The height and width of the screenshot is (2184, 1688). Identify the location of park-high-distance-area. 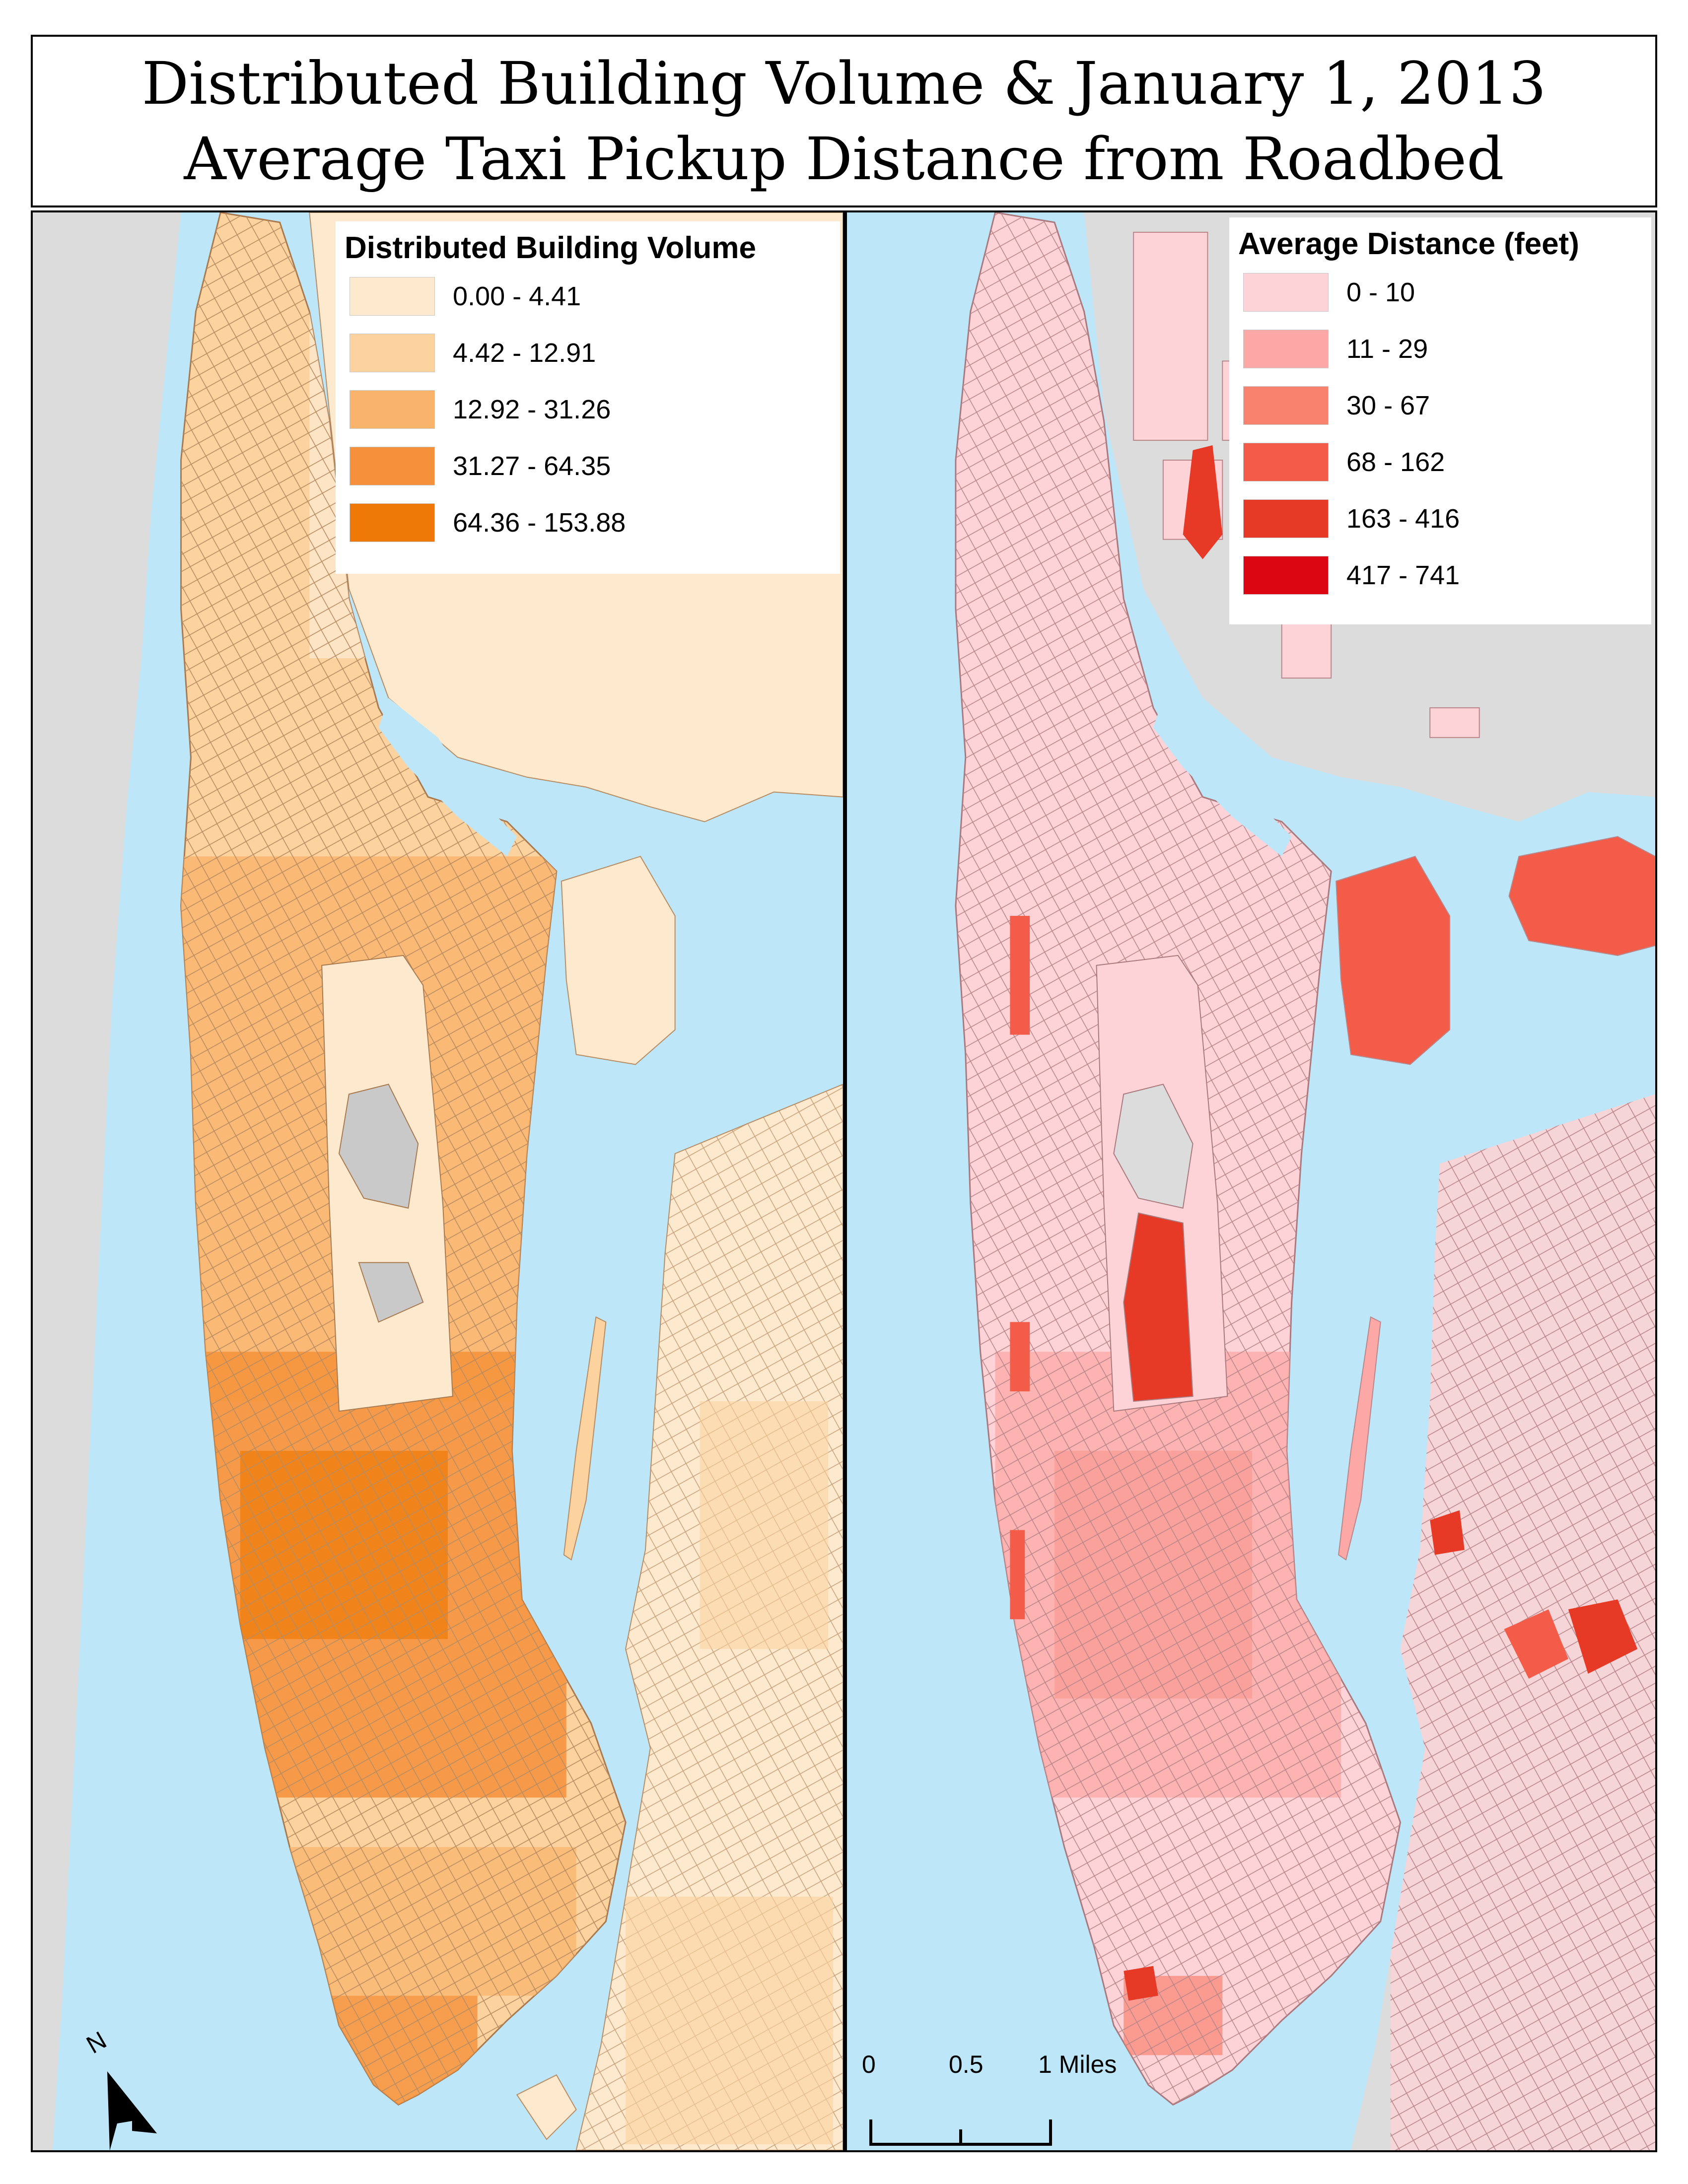
(1158, 1307).